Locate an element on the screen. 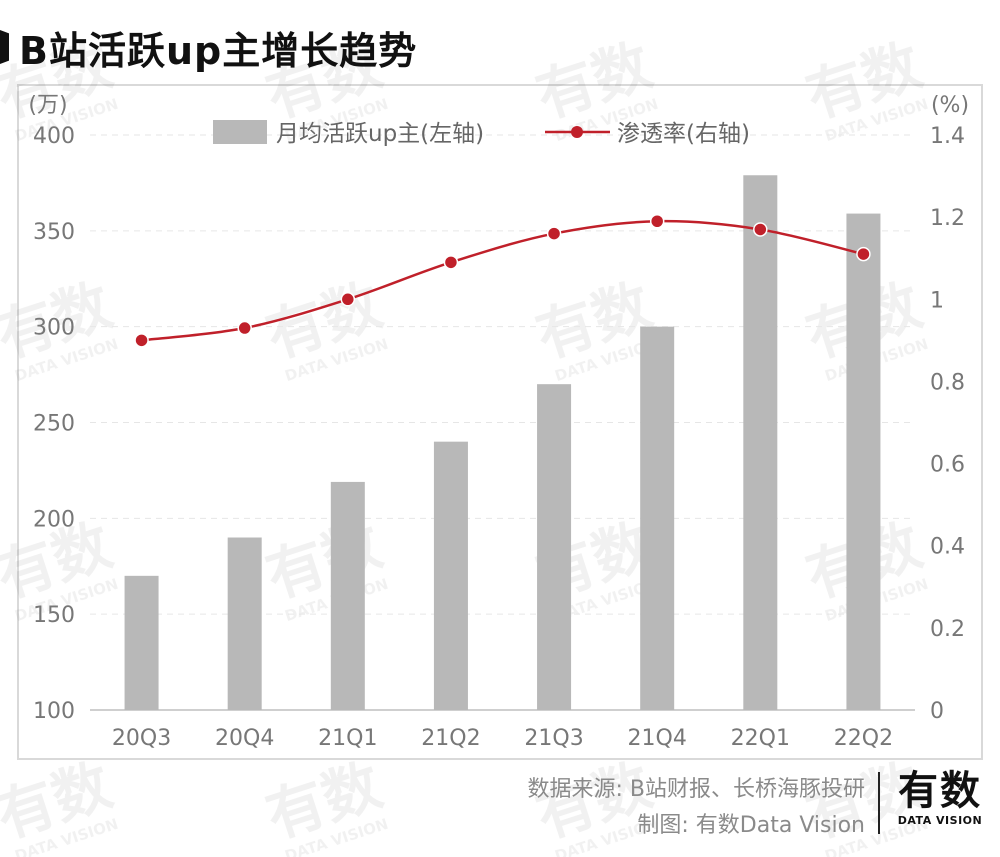 The height and width of the screenshot is (857, 1000). x-axis-tick-label: 21Q1 is located at coordinates (347, 738).